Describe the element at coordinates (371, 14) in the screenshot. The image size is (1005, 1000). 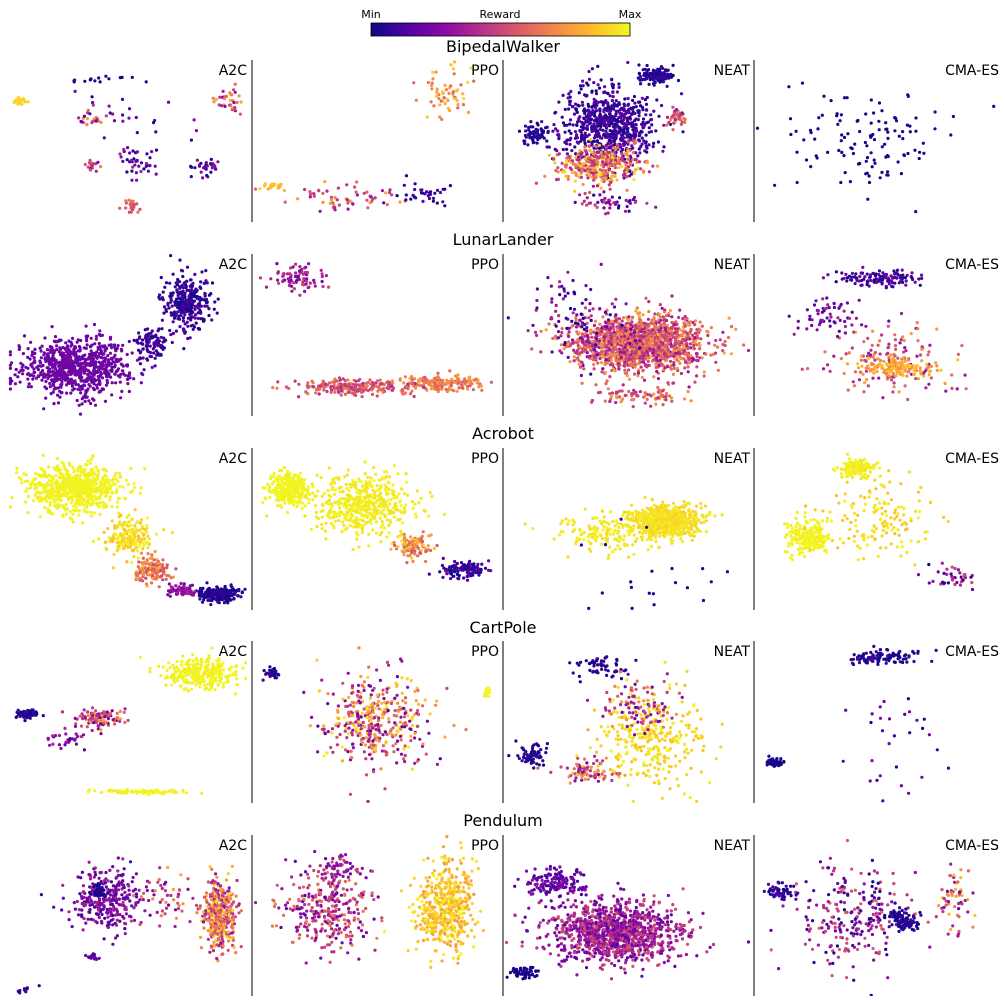
I see `colorbar-min-label: Min` at that location.